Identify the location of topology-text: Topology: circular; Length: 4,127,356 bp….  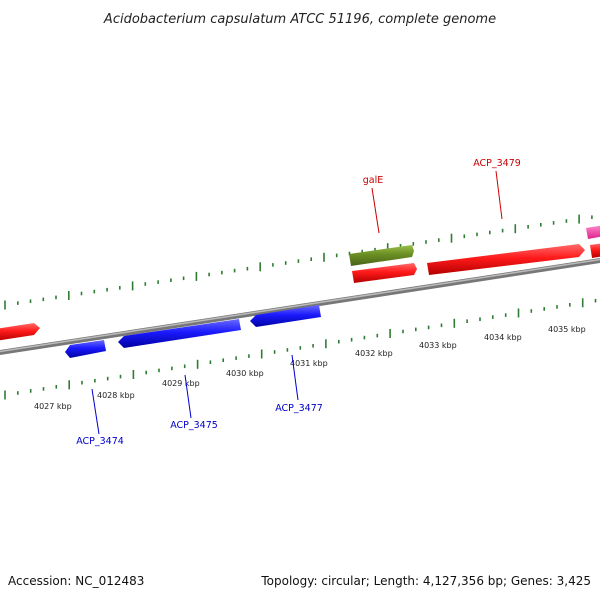
(425, 581).